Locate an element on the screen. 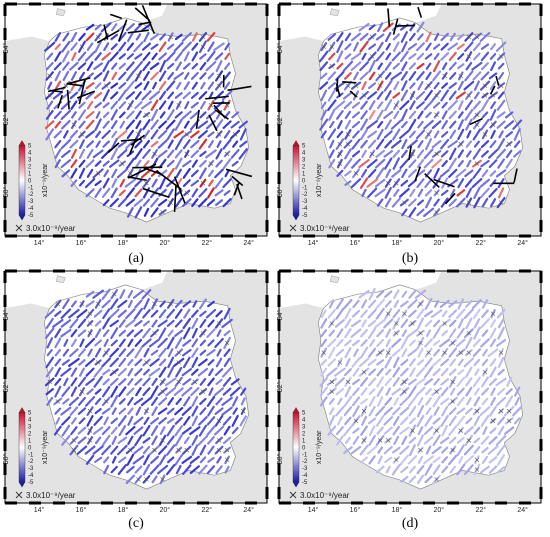 The width and height of the screenshot is (550, 537). colorbar-tick-label: 5 is located at coordinates (30, 414).